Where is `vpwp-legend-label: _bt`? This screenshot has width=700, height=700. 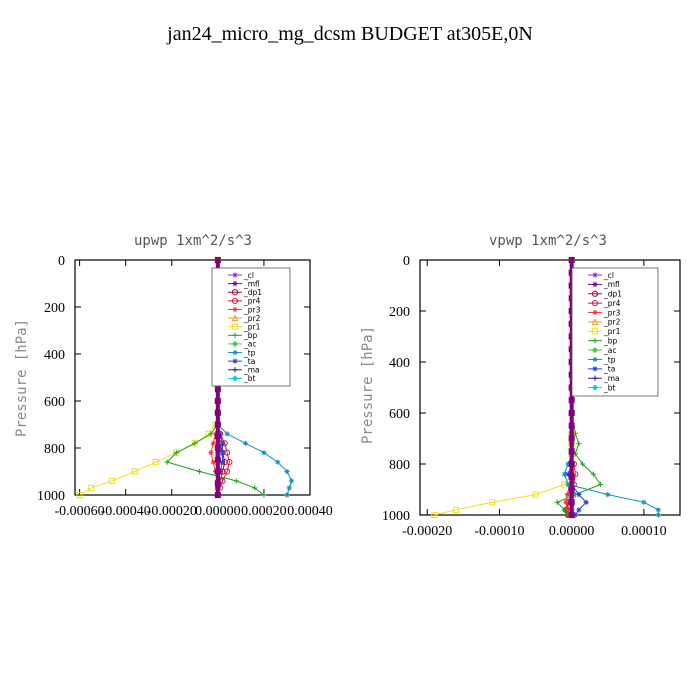 vpwp-legend-label: _bt is located at coordinates (609, 387).